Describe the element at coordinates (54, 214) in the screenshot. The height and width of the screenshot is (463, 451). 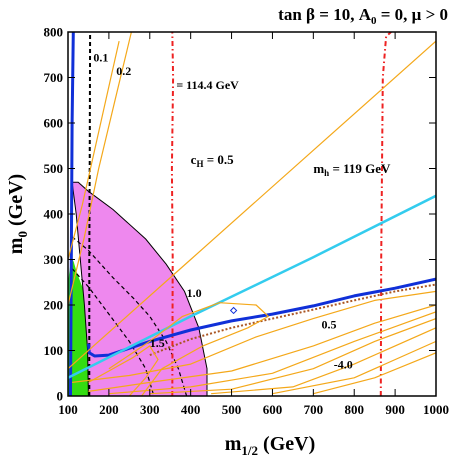
I see `y-tick-label: 400` at that location.